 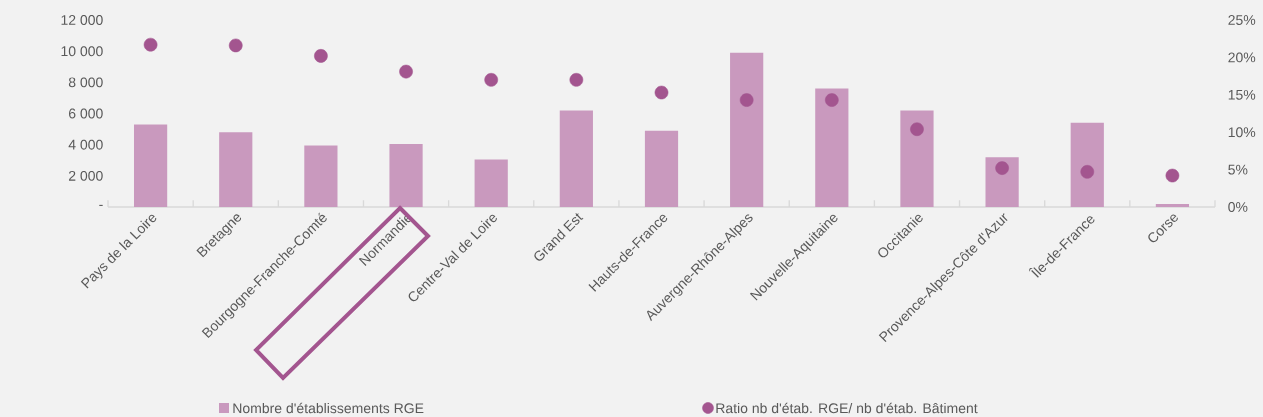 What do you see at coordinates (101, 205) in the screenshot?
I see `y-tick-label: -` at bounding box center [101, 205].